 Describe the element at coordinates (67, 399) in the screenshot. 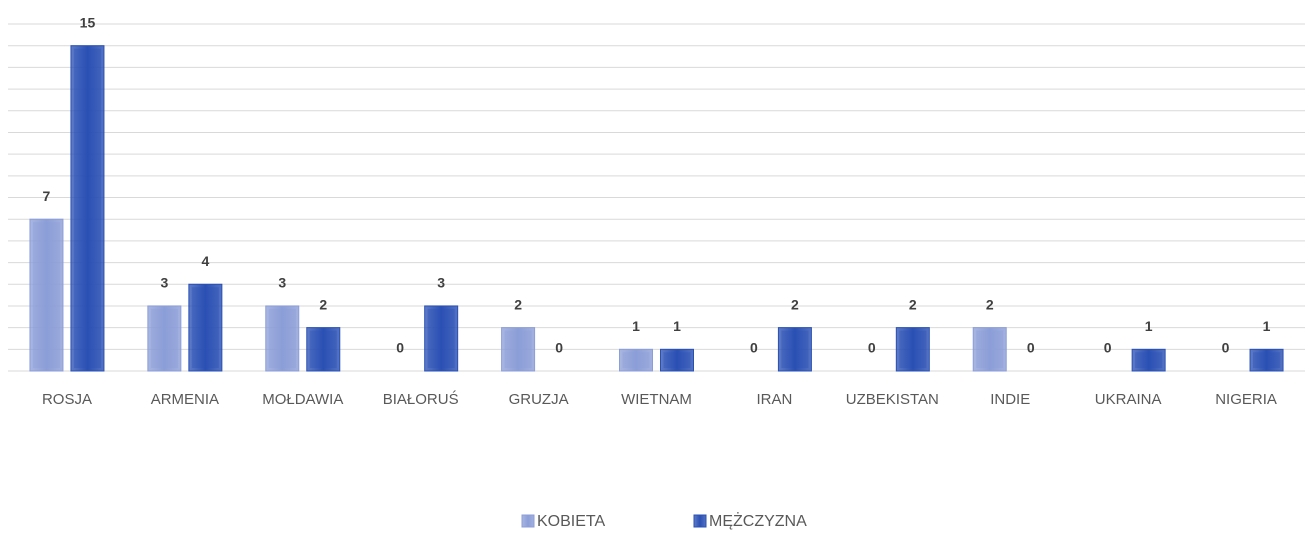

I see `x-tick-label: ROSJA` at that location.